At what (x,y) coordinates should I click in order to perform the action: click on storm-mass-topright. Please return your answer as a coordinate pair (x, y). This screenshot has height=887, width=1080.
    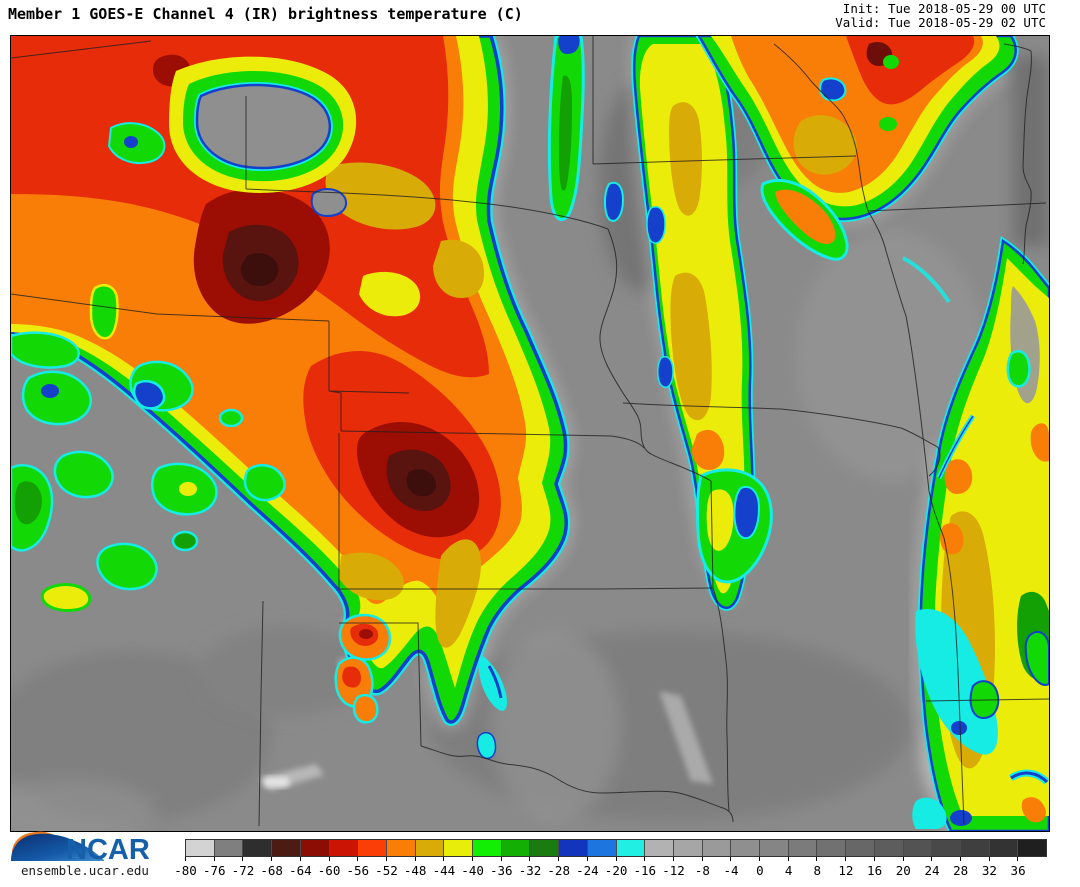
    Looking at the image, I should click on (857, 148).